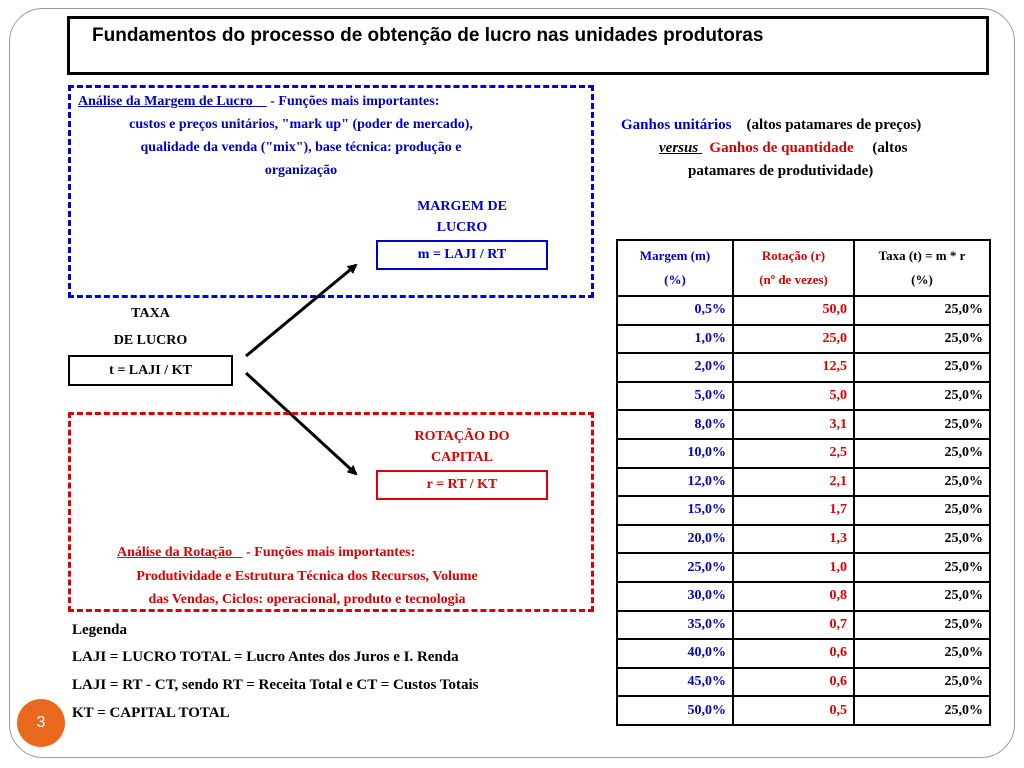 The width and height of the screenshot is (1024, 768). I want to click on cell-margem: 8,0%, so click(675, 424).